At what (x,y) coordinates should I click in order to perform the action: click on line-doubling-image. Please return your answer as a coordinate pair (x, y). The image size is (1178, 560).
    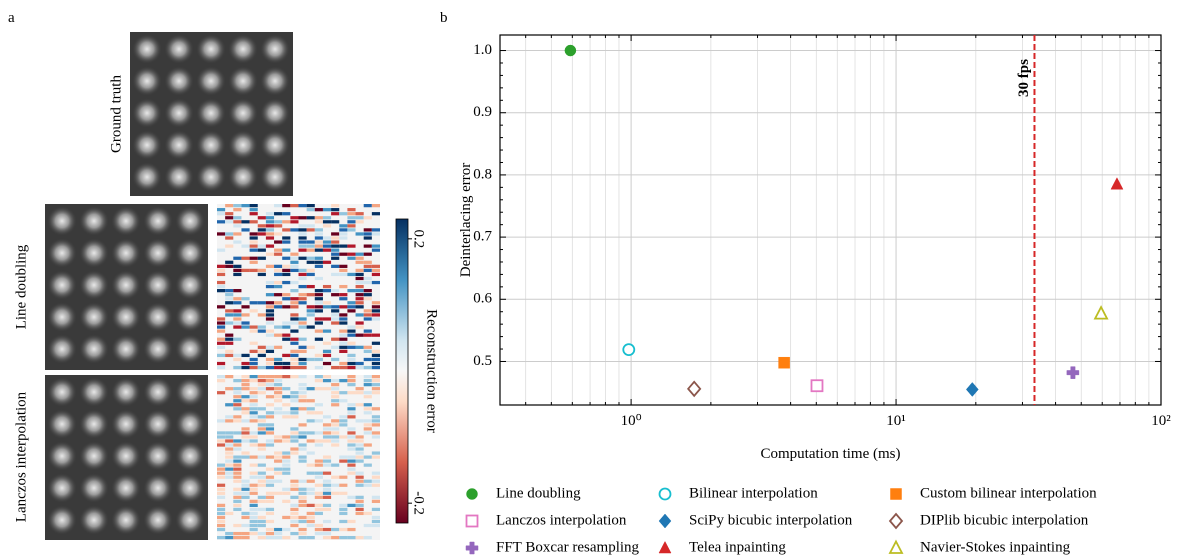
    Looking at the image, I should click on (126, 287).